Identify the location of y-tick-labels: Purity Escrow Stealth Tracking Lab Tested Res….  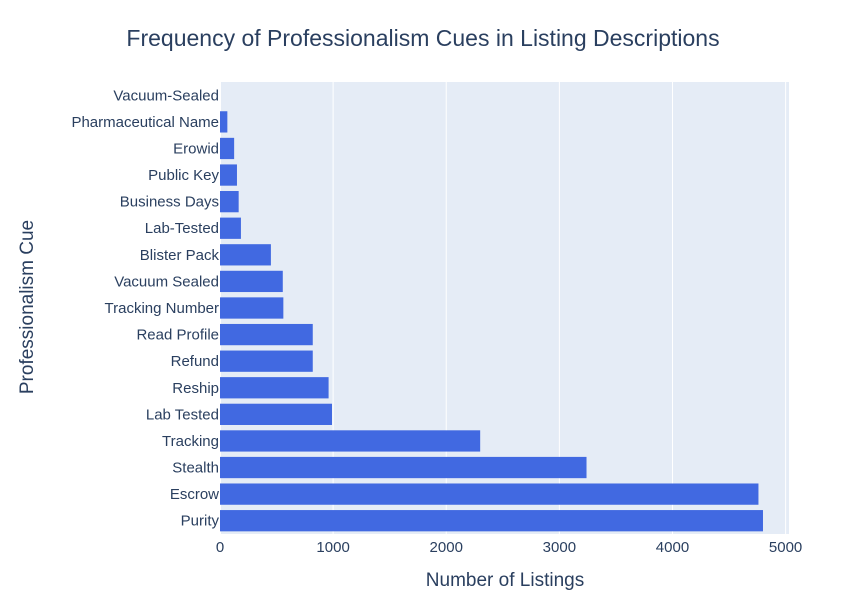
(145, 308).